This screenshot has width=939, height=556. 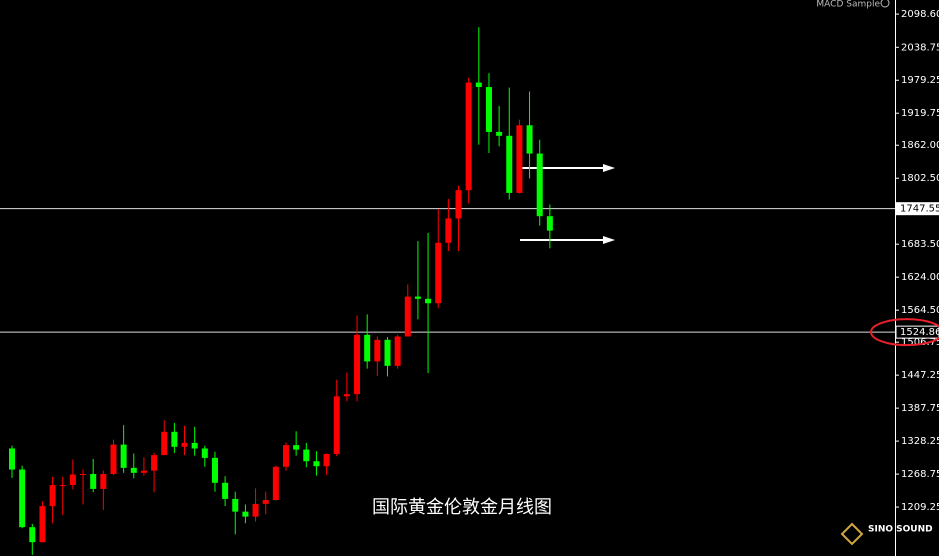 What do you see at coordinates (900, 530) in the screenshot?
I see `logo: SINO SOUND` at bounding box center [900, 530].